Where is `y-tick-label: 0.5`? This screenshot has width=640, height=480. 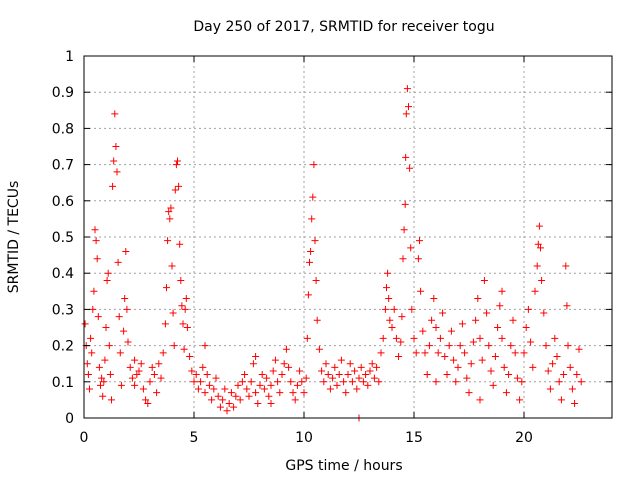
y-tick-label: 0.5 is located at coordinates (63, 238).